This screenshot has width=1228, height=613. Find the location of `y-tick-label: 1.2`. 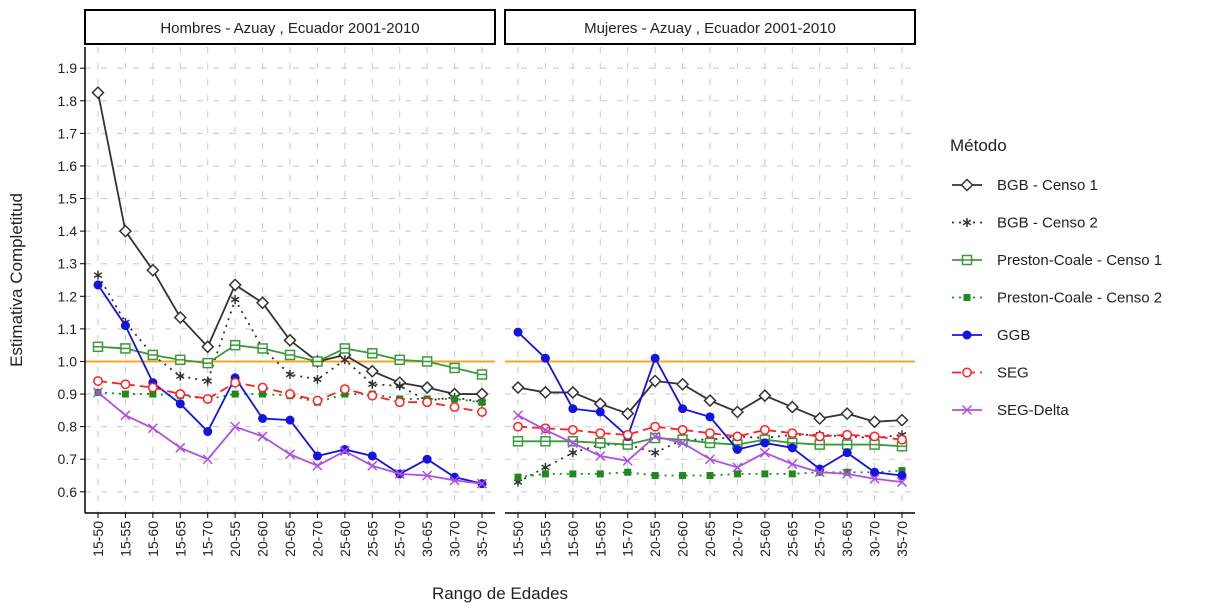

y-tick-label: 1.2 is located at coordinates (68, 296).